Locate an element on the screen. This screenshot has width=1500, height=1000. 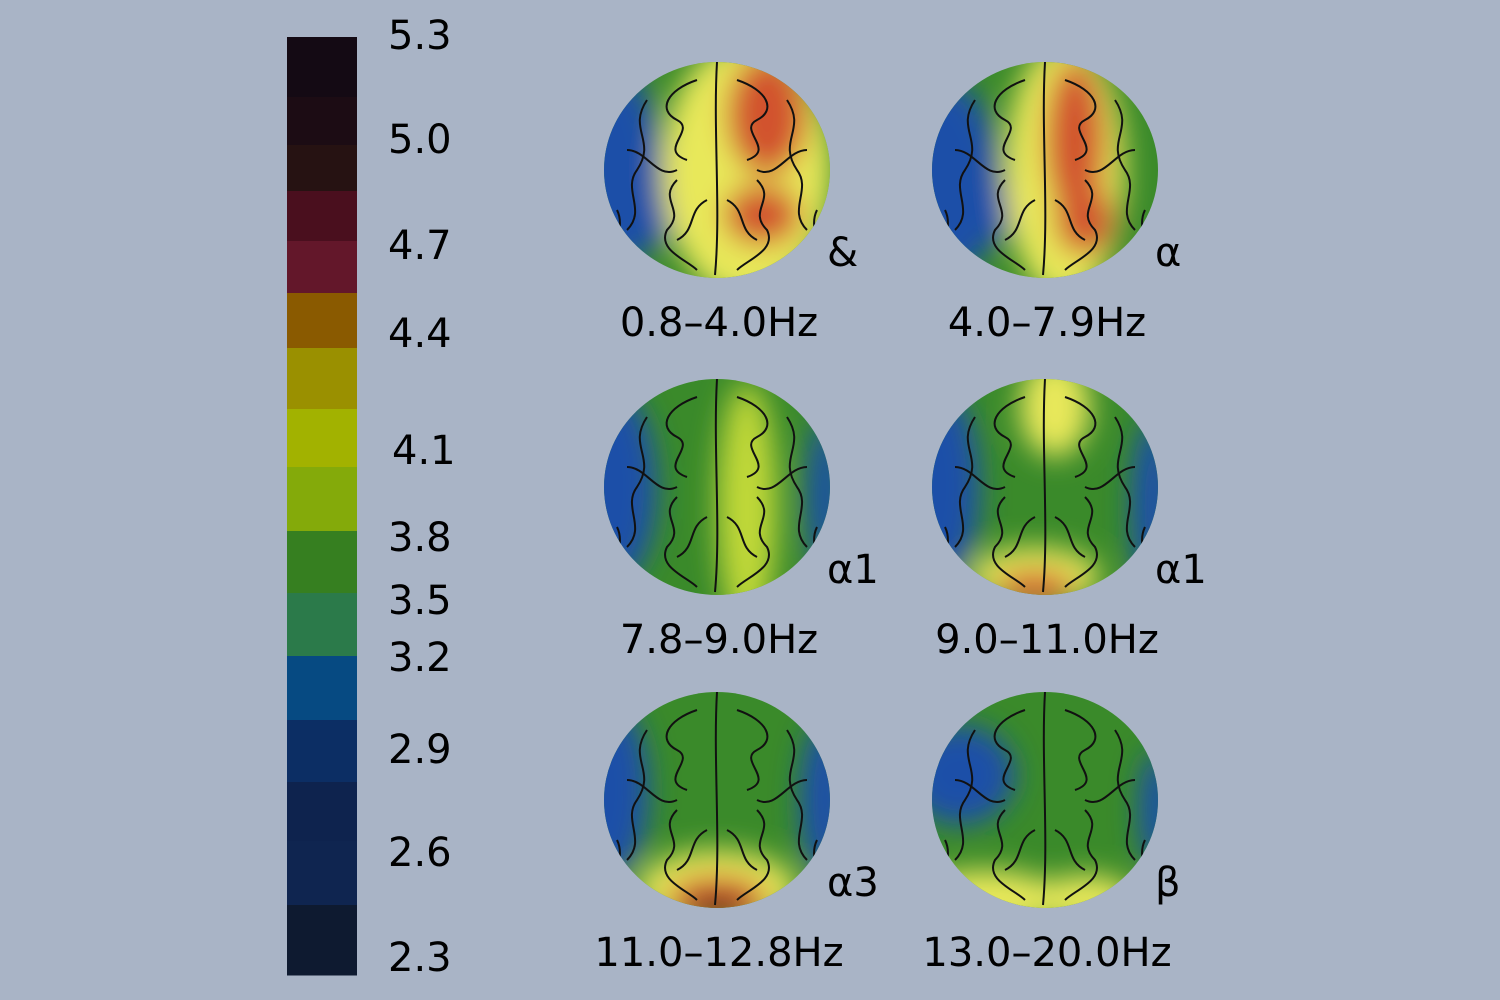
topomap: α4.0–7.9Hz is located at coordinates (1056, 204).